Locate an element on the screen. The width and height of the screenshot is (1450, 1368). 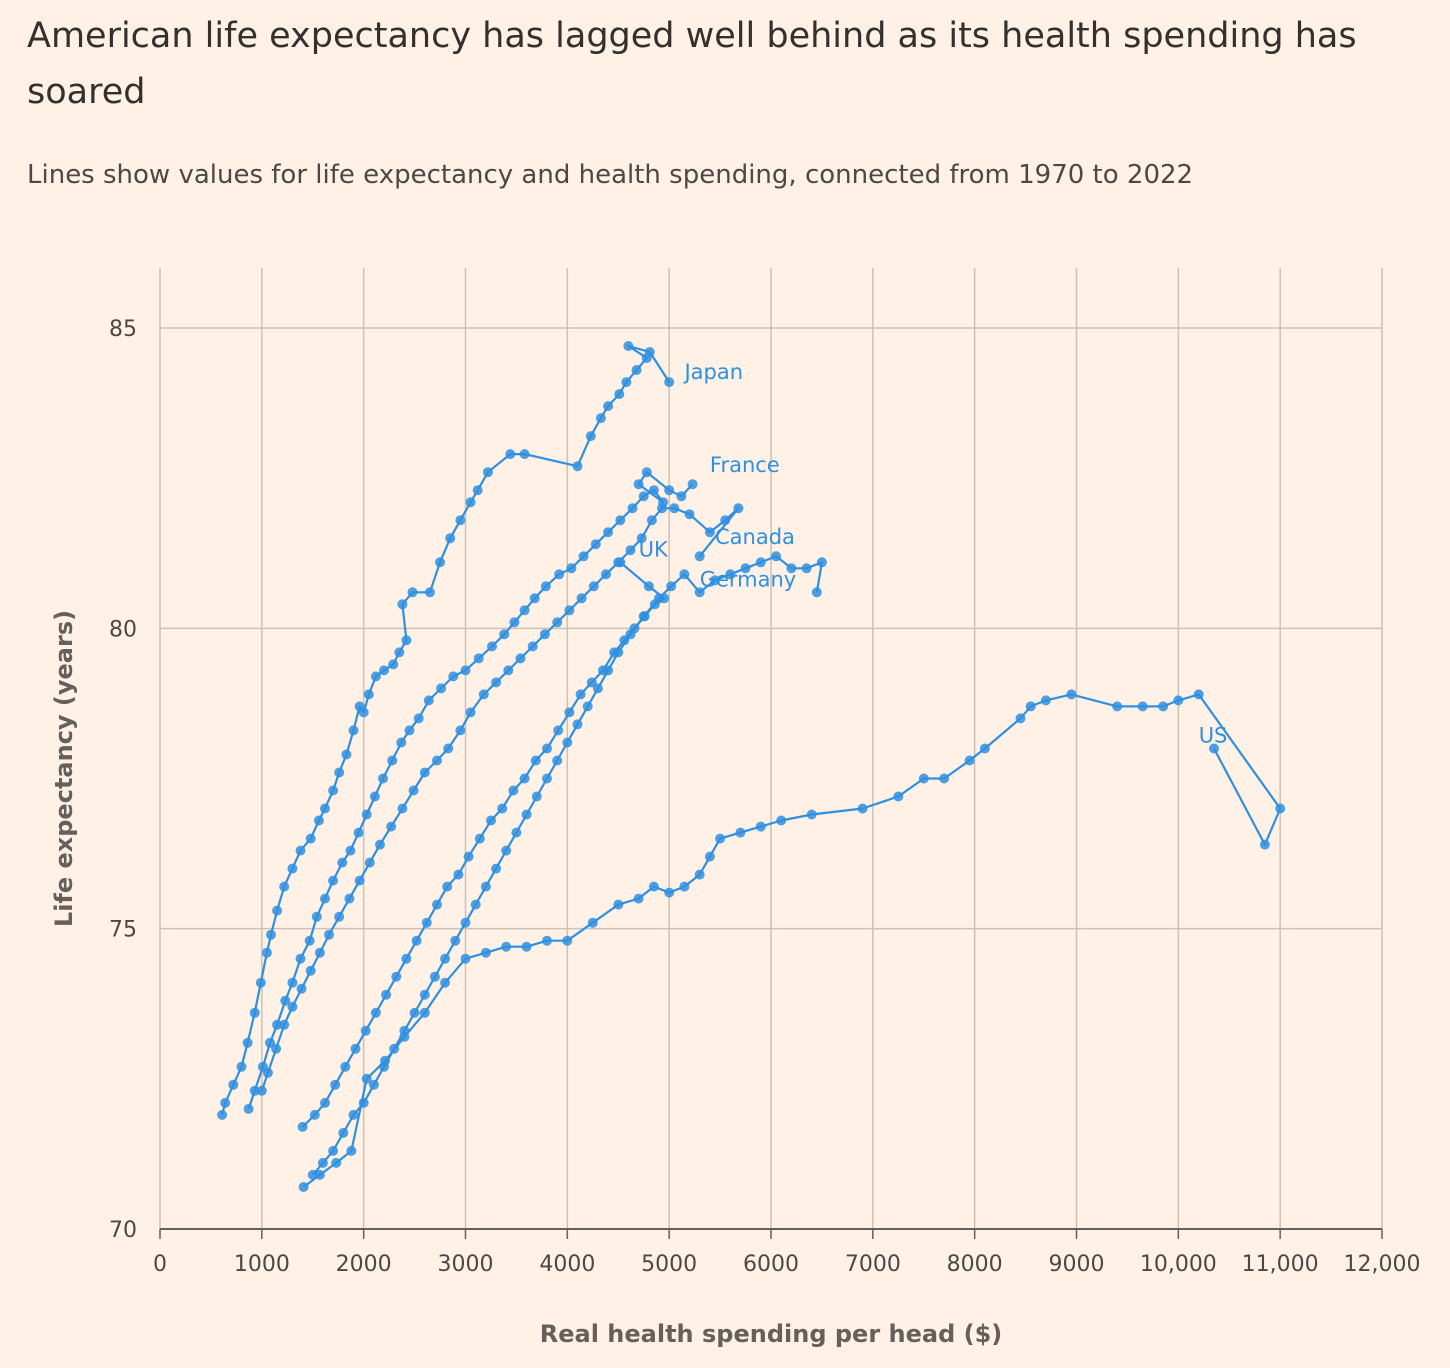
x-tick-label: 8000 is located at coordinates (975, 1264).